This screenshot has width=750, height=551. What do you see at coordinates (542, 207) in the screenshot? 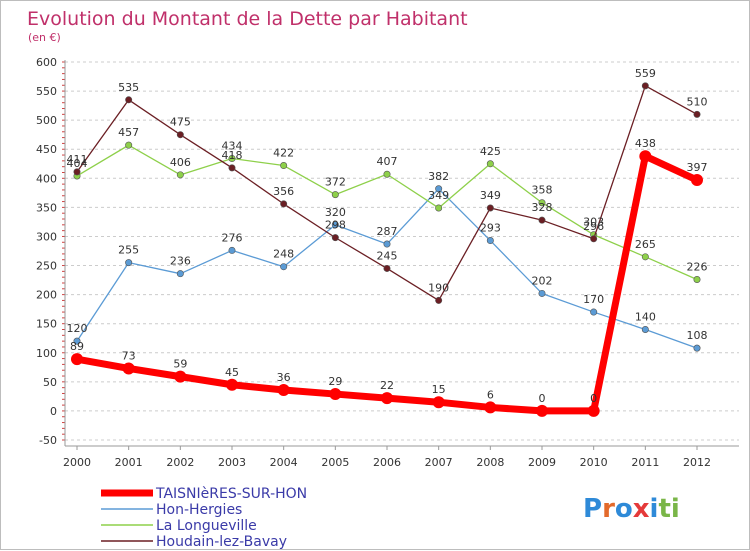
I see `data-label: 328` at bounding box center [542, 207].